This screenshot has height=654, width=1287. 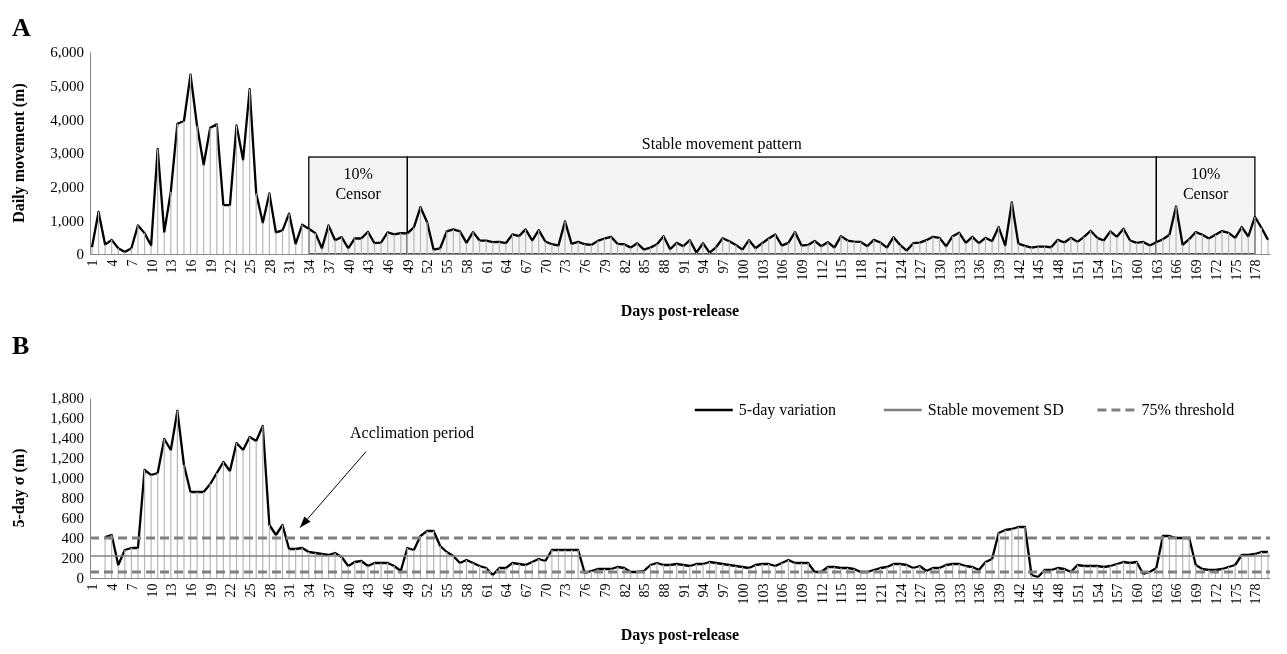 I want to click on x-tick-label: 85, so click(x=645, y=590).